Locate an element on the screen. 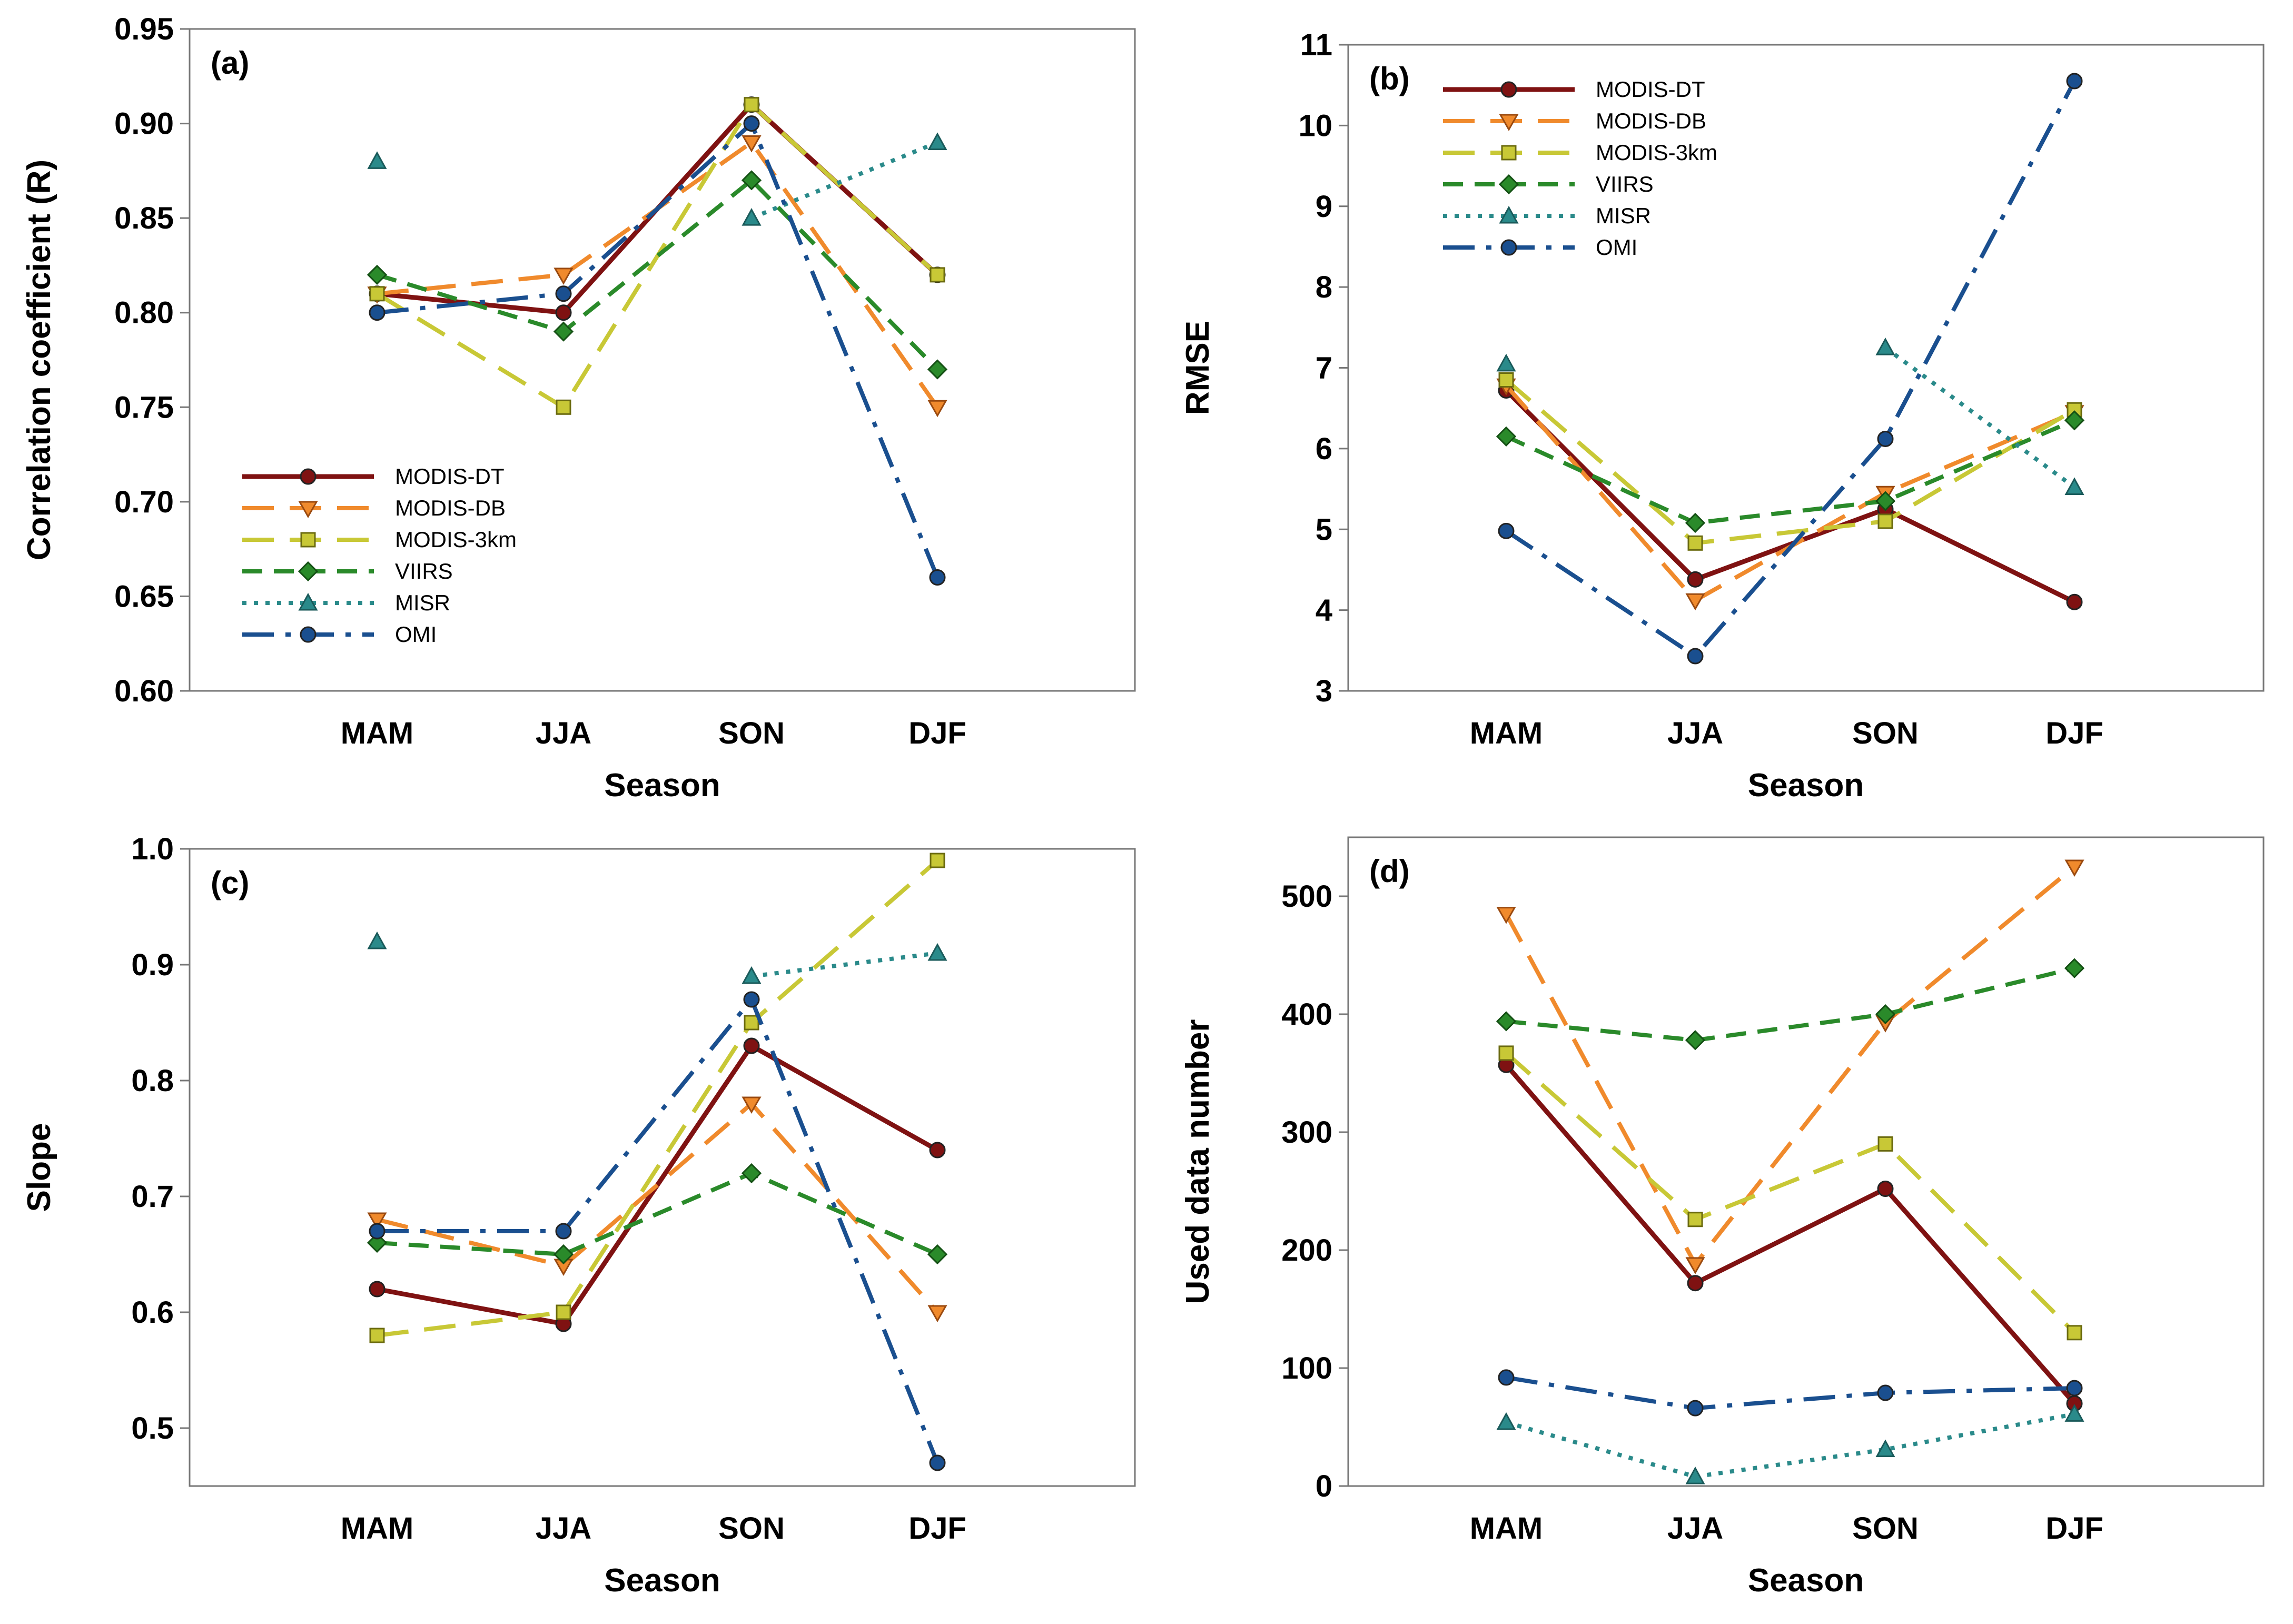 This screenshot has width=2293, height=1624. legend: MODIS-DT MODIS-DB MODIS-3km VIIRS MISR OMI is located at coordinates (380, 555).